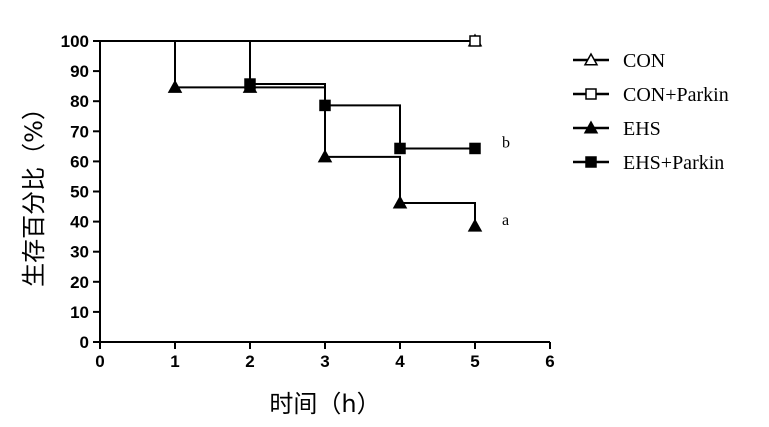  Describe the element at coordinates (84, 342) in the screenshot. I see `y-tick-label: 0` at that location.